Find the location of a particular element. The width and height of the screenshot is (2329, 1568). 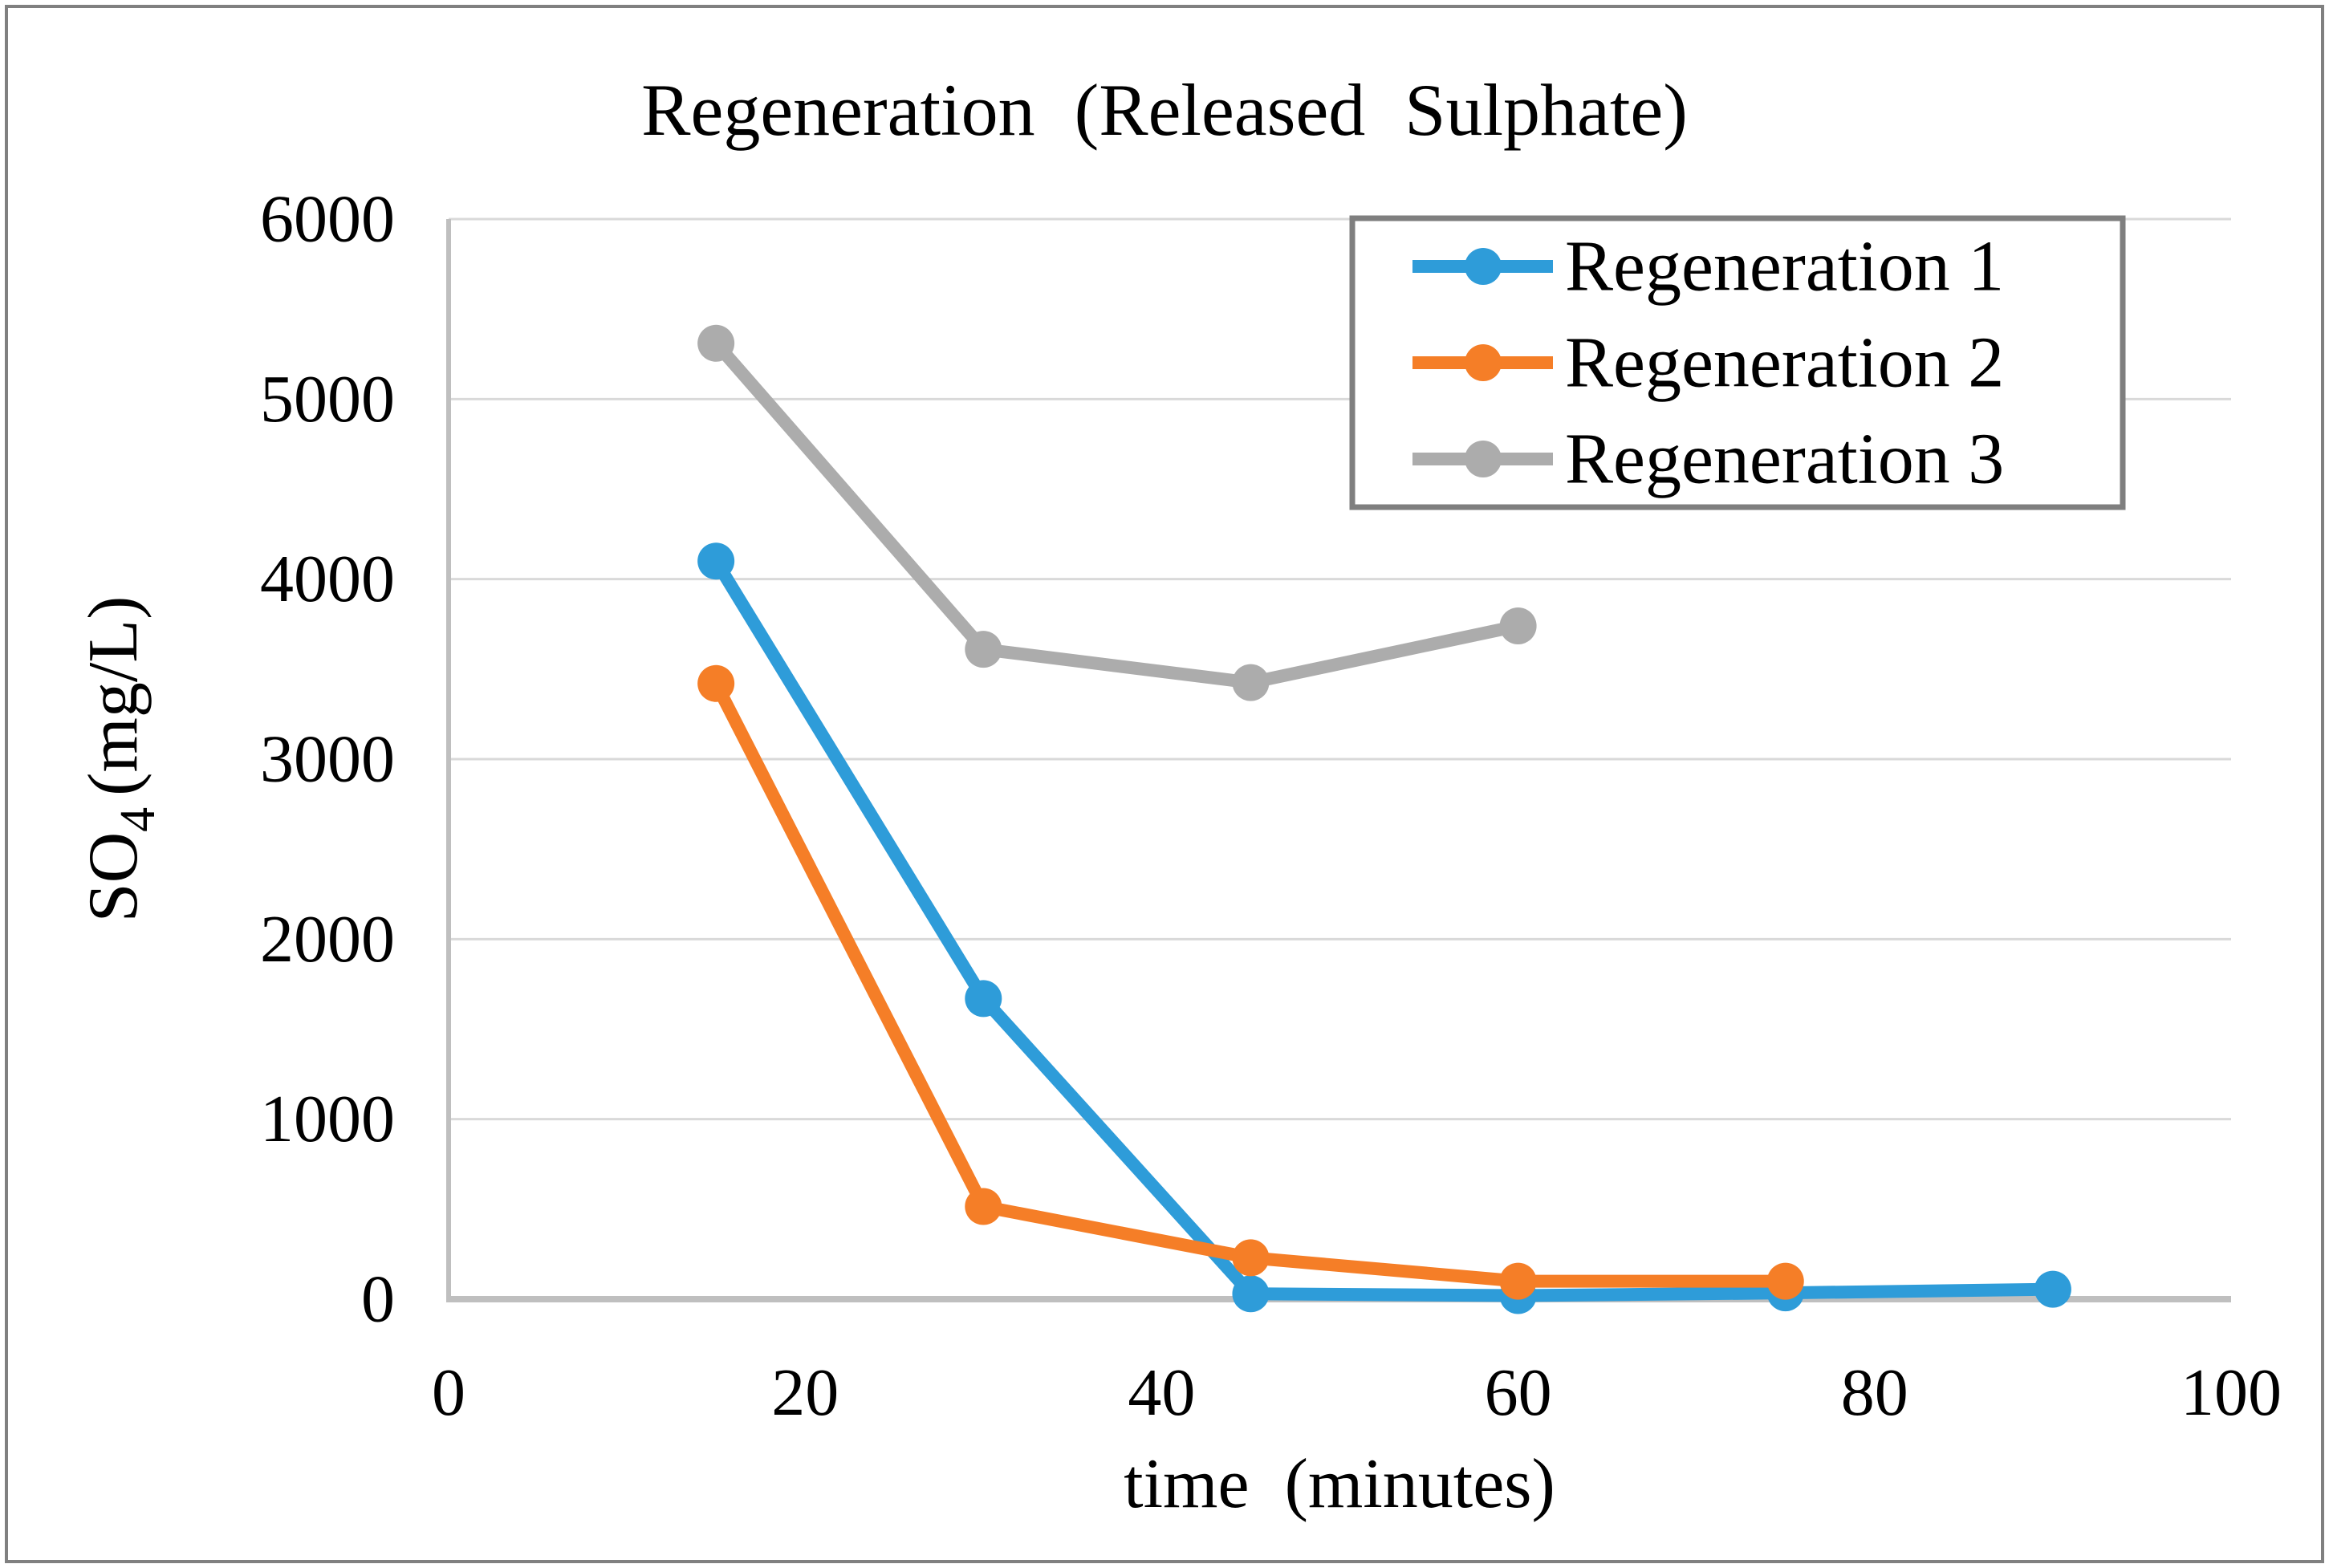

chart-title: Regeneration (Released Sulphate) is located at coordinates (1164, 110).